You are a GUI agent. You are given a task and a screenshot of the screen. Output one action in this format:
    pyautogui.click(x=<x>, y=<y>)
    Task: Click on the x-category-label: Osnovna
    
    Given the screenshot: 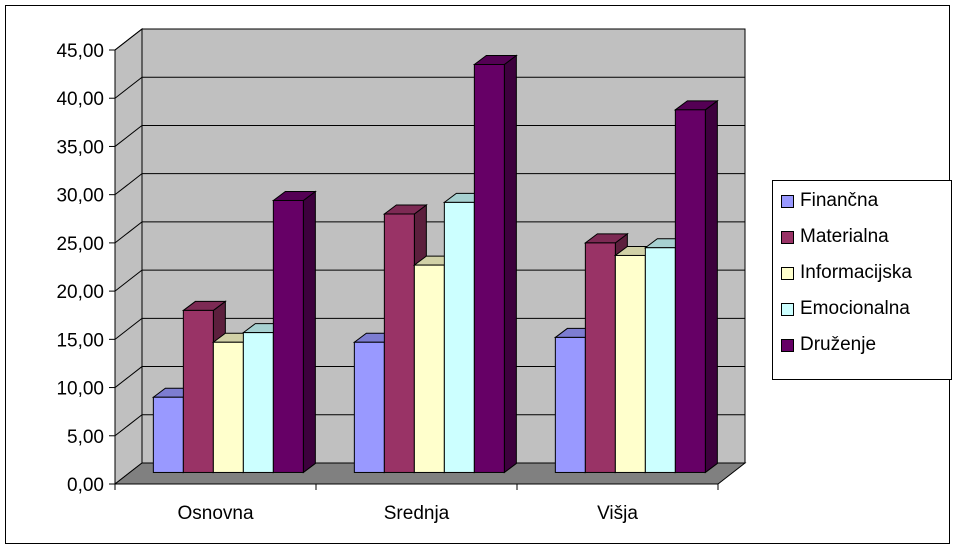 What is the action you would take?
    pyautogui.click(x=215, y=513)
    